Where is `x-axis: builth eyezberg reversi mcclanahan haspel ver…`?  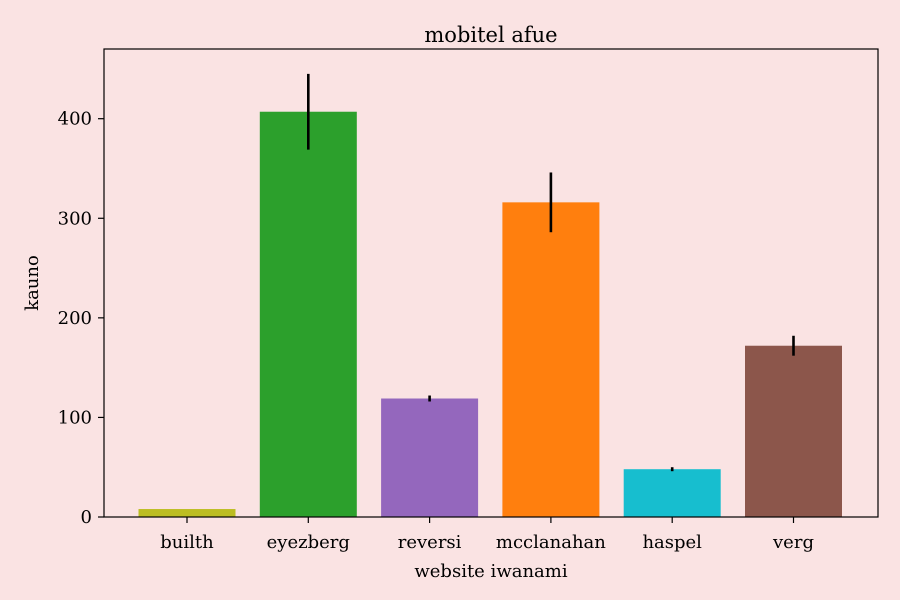 x-axis: builth eyezberg reversi mcclanahan haspel ver… is located at coordinates (487, 535).